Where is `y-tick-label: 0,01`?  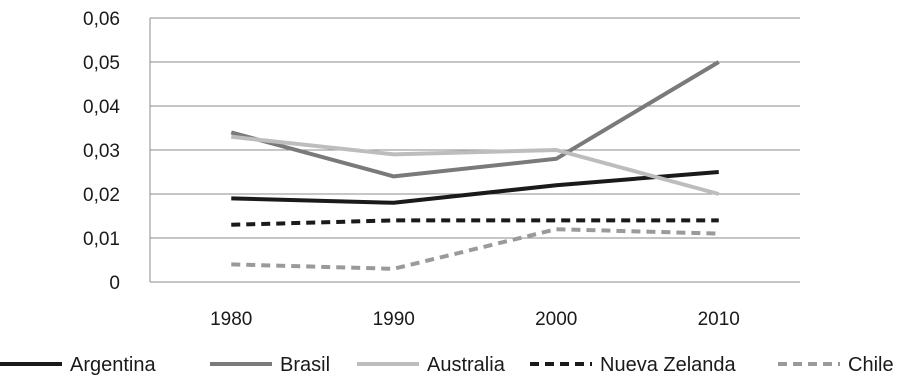
y-tick-label: 0,01 is located at coordinates (101, 239).